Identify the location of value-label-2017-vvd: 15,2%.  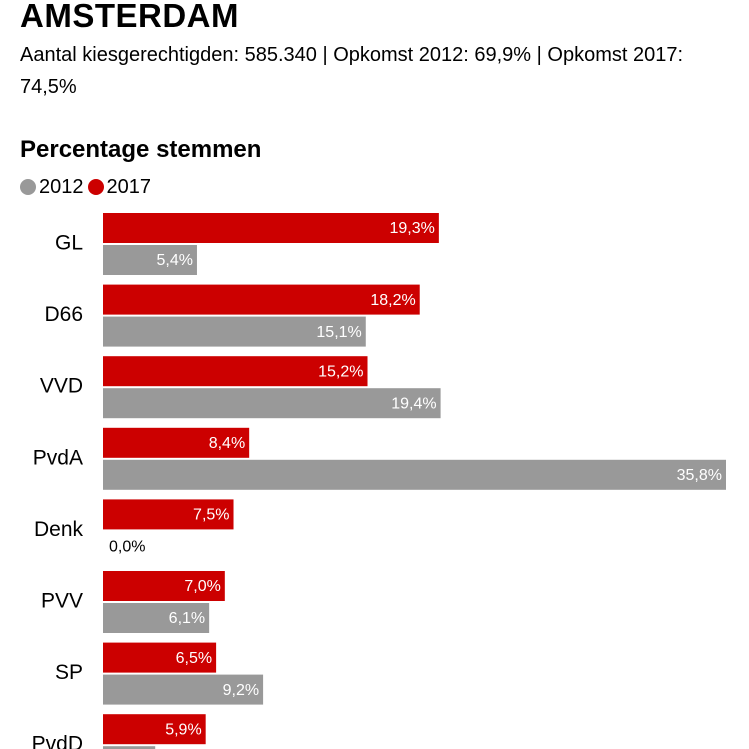
(340, 371).